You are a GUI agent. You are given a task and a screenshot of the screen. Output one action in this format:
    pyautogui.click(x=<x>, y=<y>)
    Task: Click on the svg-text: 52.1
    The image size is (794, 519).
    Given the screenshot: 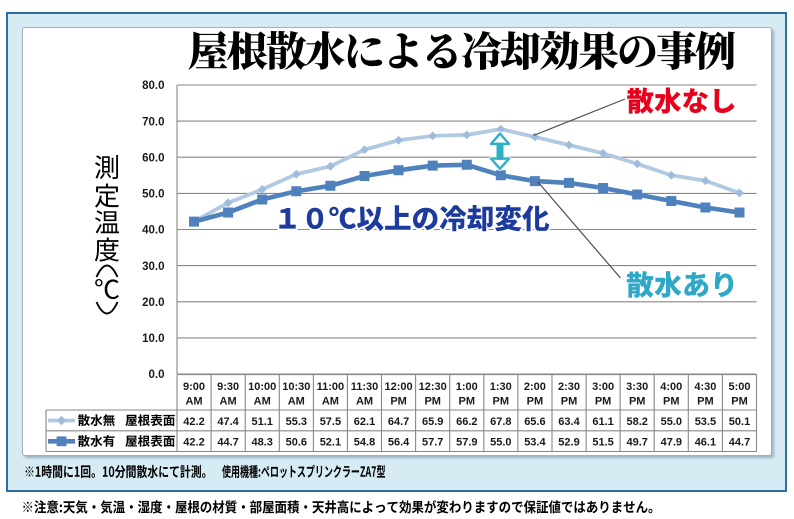 What is the action you would take?
    pyautogui.click(x=330, y=443)
    